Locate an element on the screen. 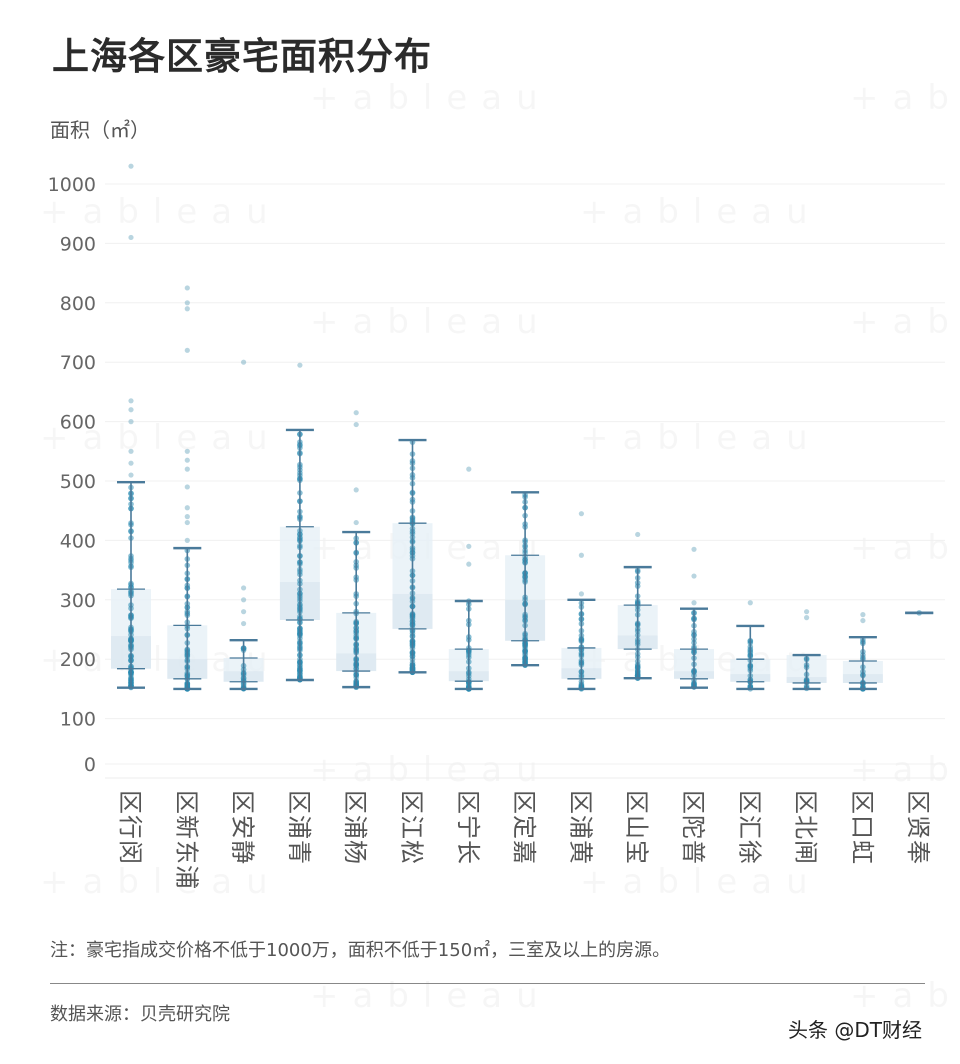 Image resolution: width=960 pixels, height=1064 pixels. y-axis-ticks: 0 100 200 300 400 500 600 700 800 900 1000 is located at coordinates (72, 475).